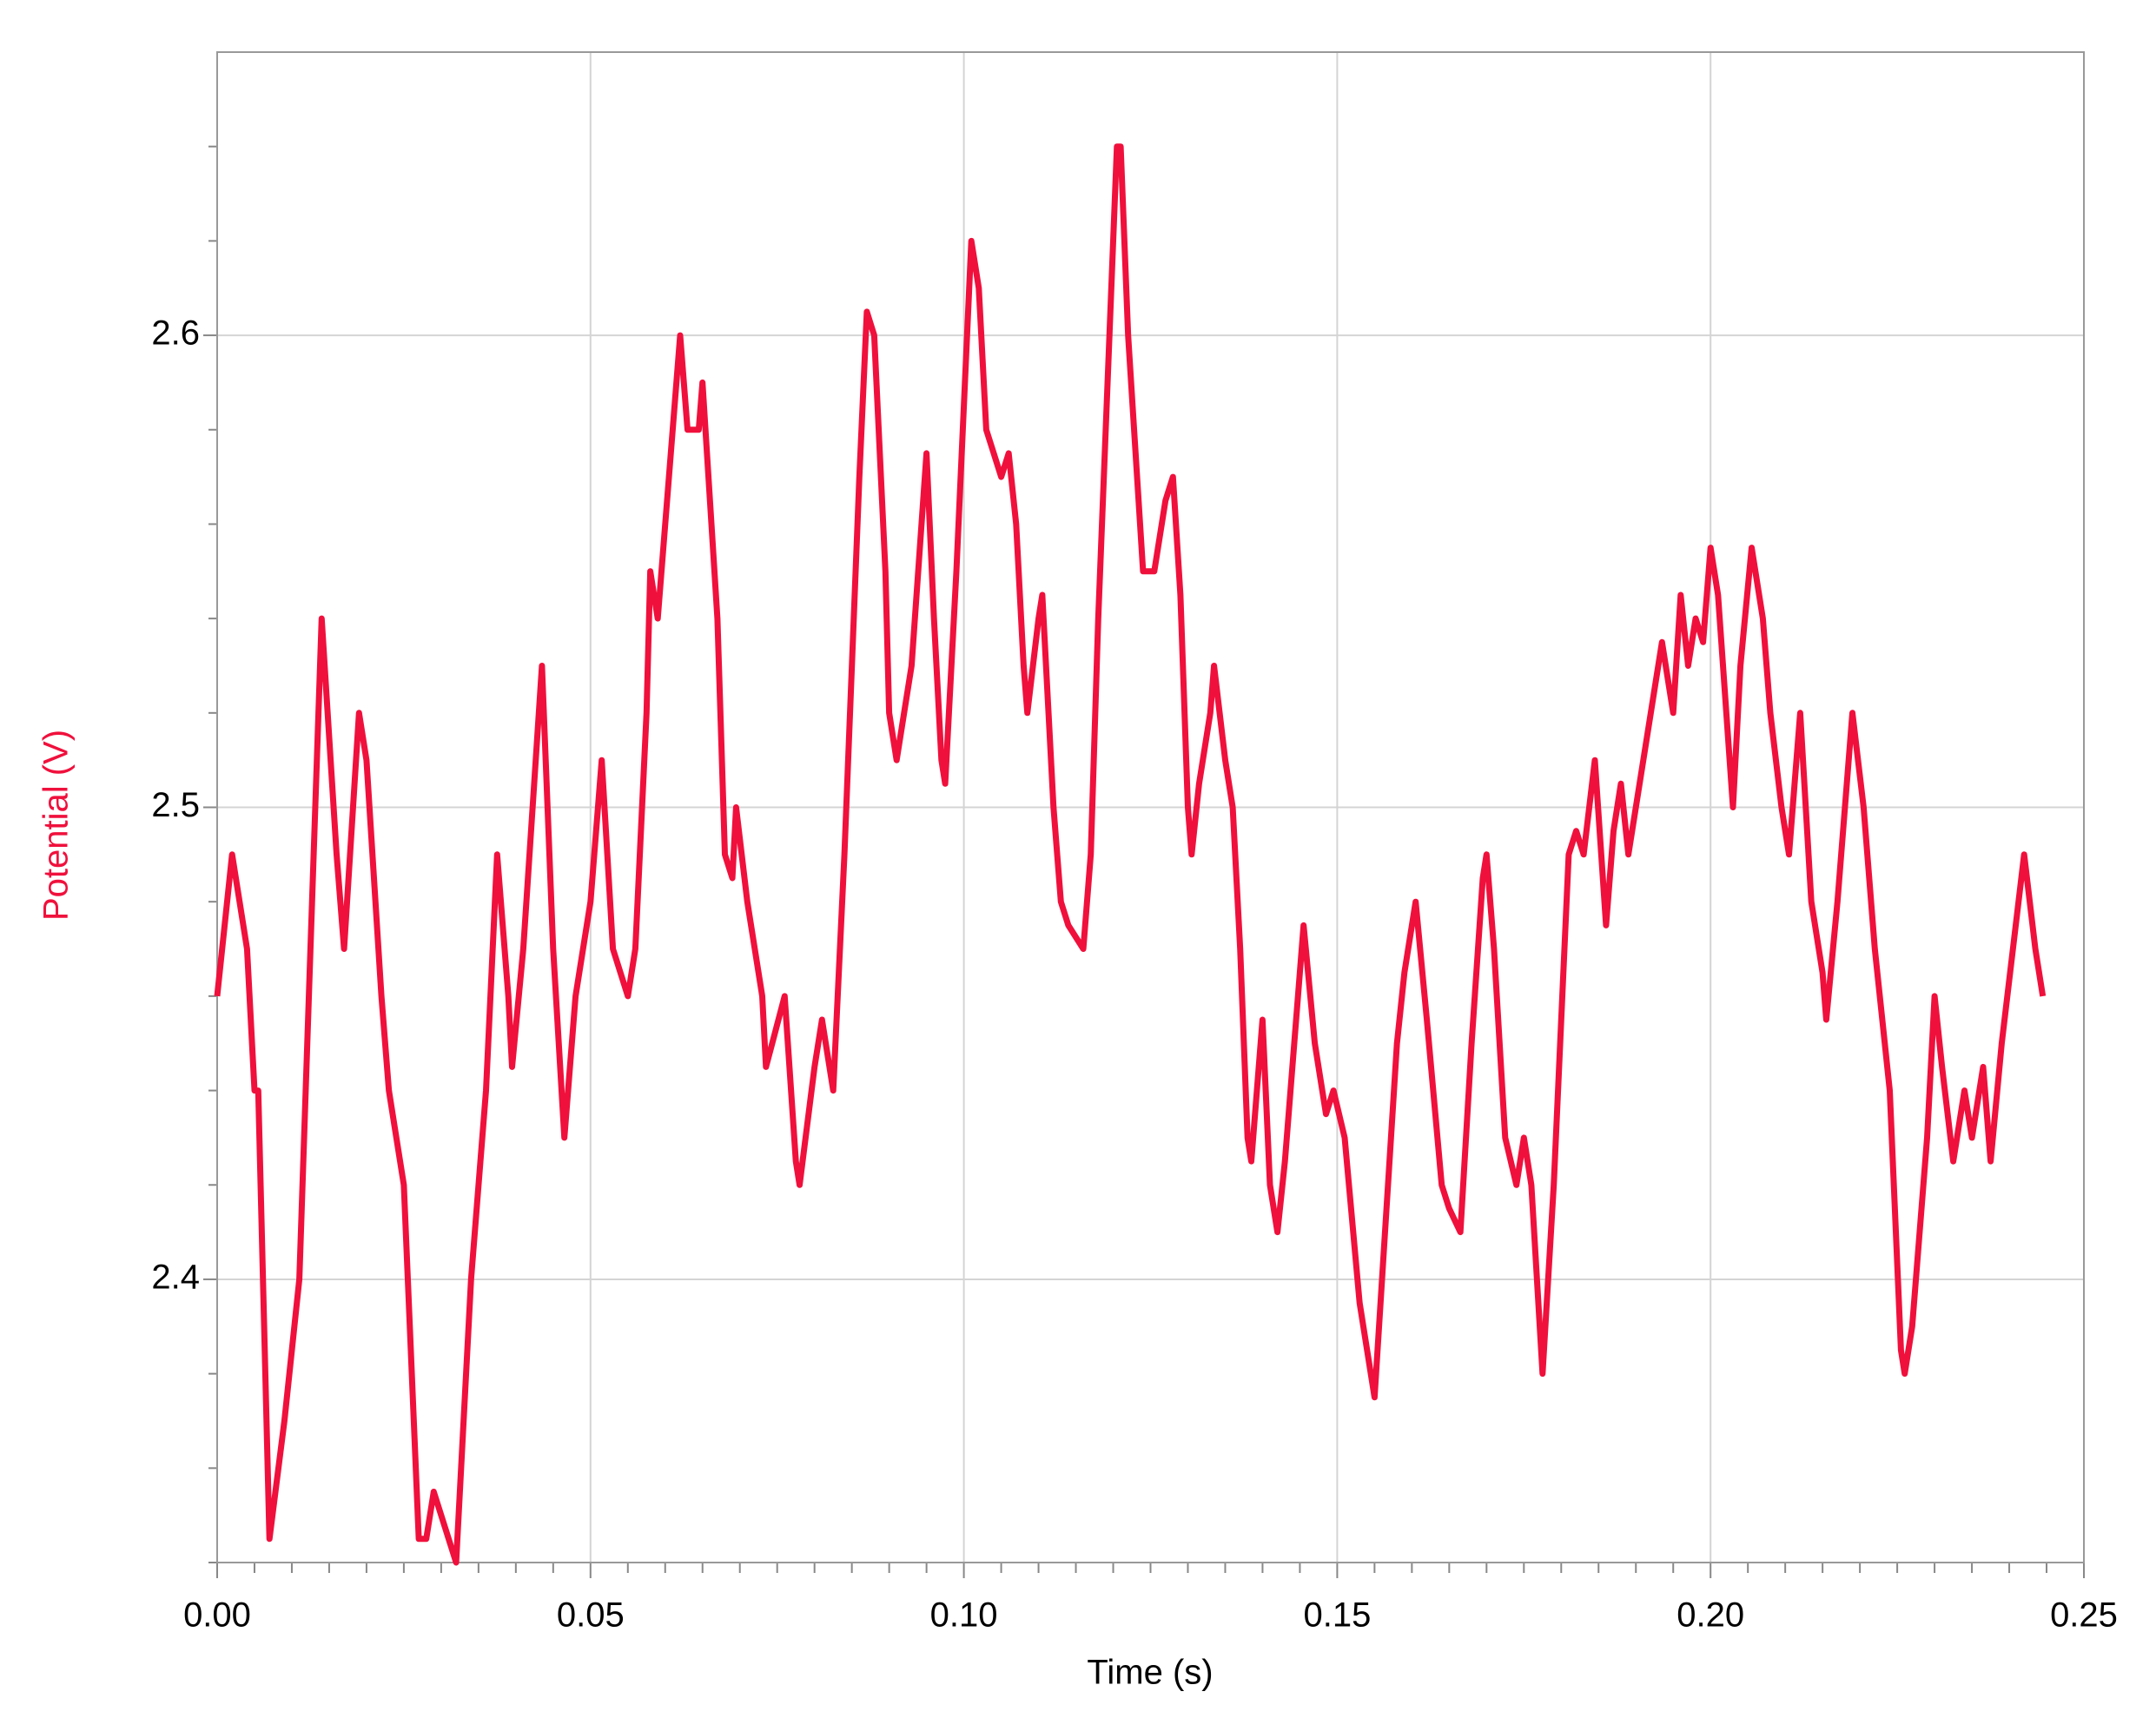 This screenshot has height=1718, width=2156. Describe the element at coordinates (964, 1615) in the screenshot. I see `x-tick-label: 0.10` at that location.